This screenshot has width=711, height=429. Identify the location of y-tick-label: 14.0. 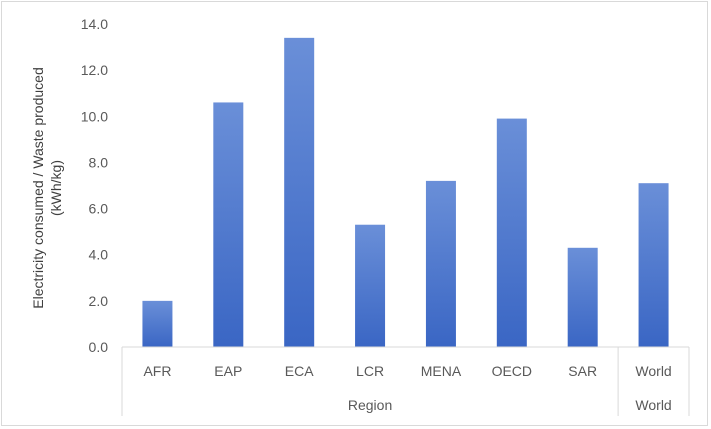
(94, 24).